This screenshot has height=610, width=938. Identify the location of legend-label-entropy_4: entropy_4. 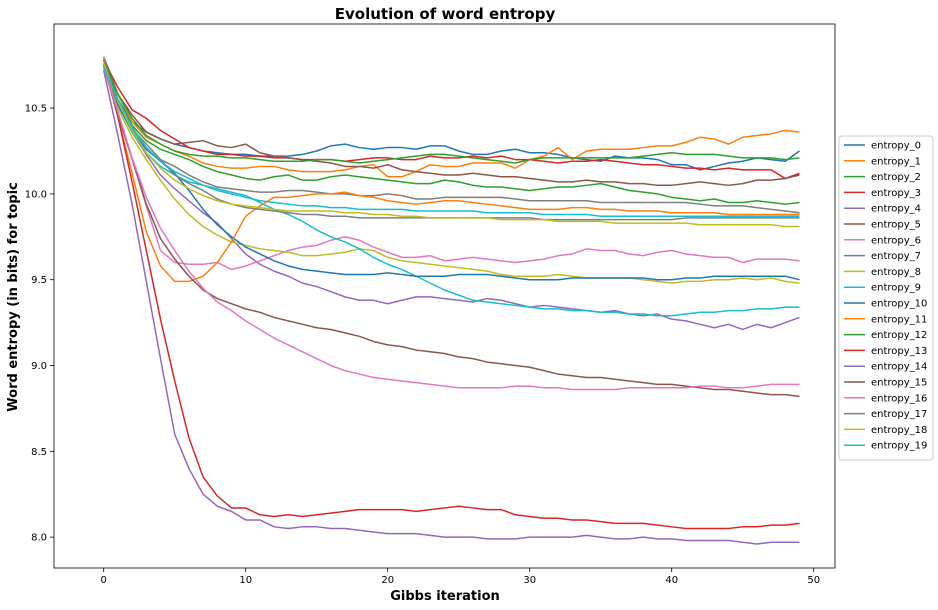
(896, 209).